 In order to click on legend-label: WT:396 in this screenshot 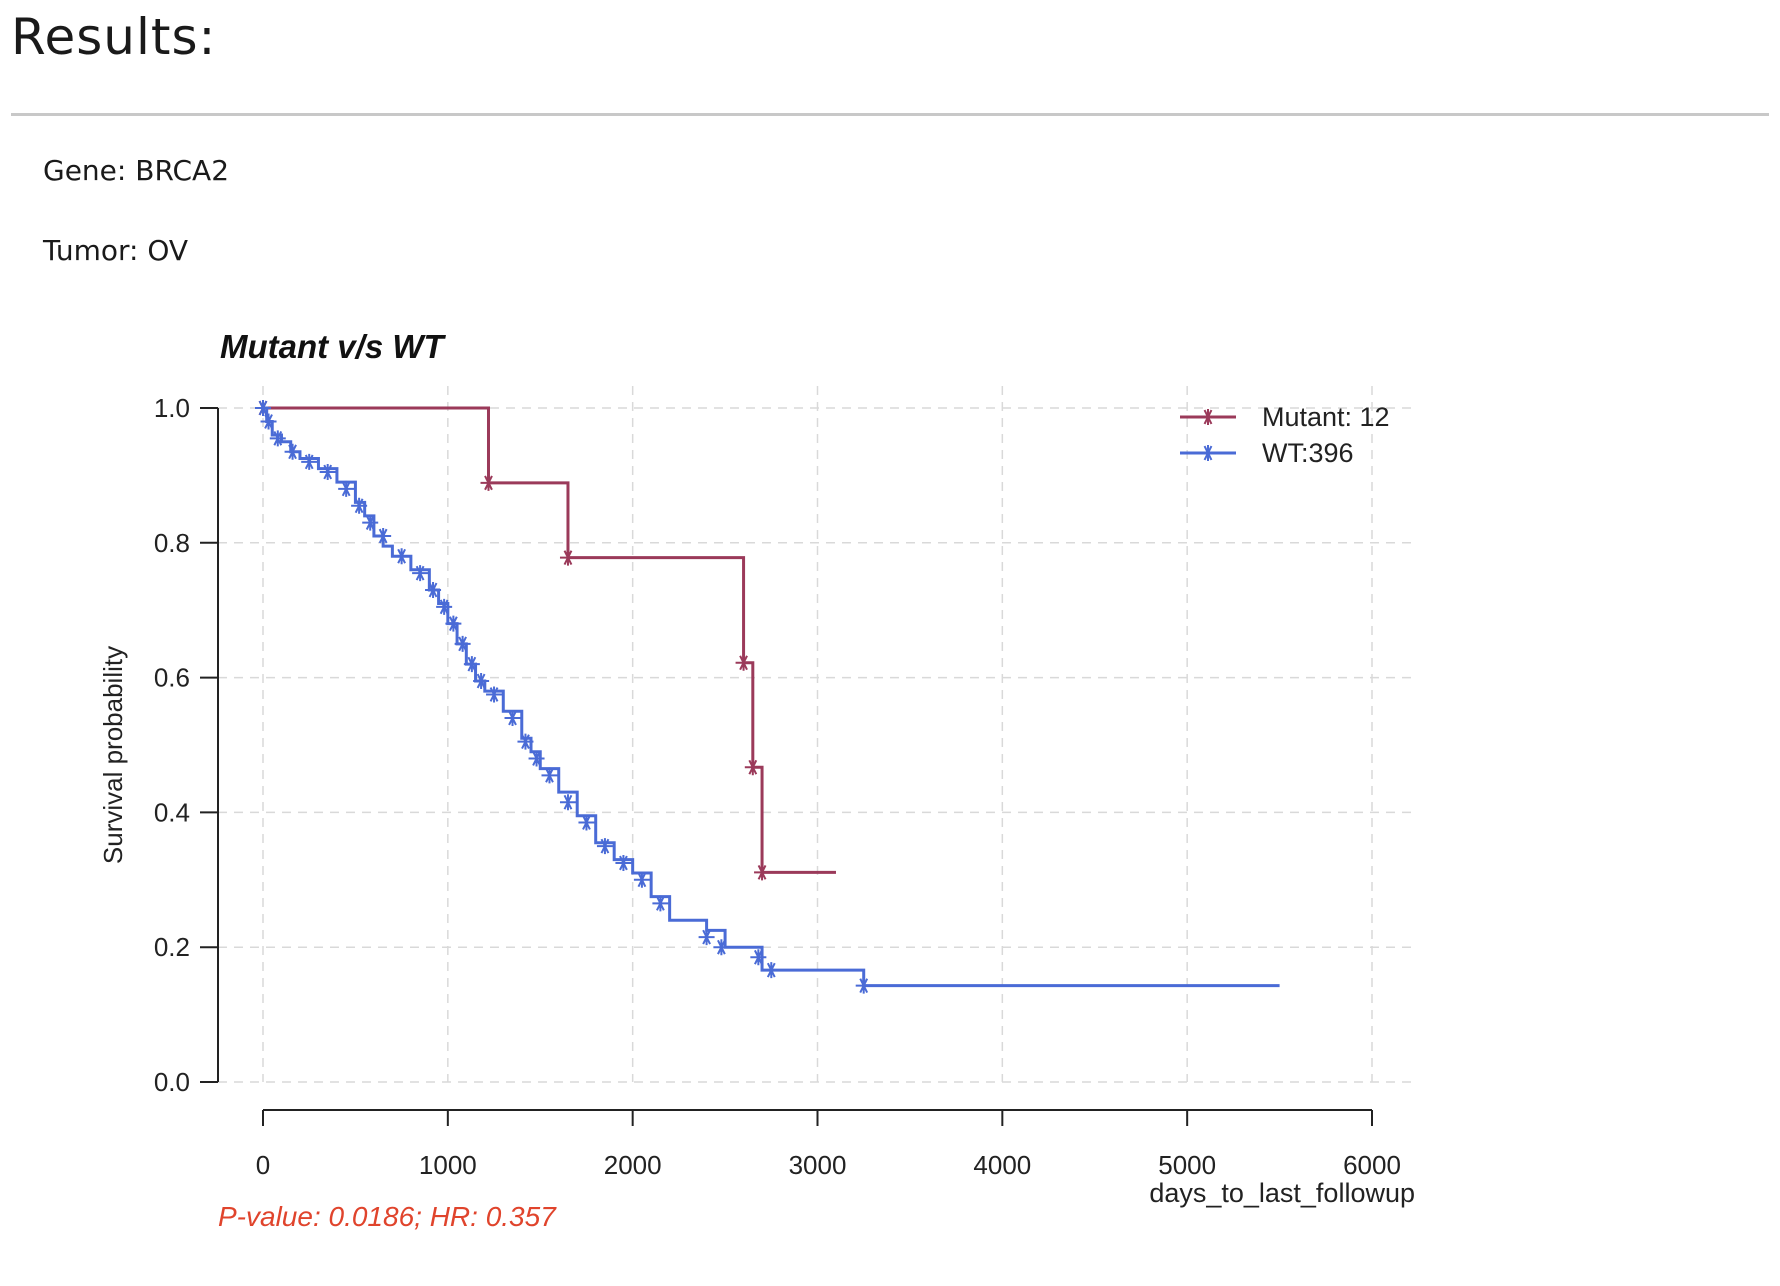, I will do `click(1308, 453)`.